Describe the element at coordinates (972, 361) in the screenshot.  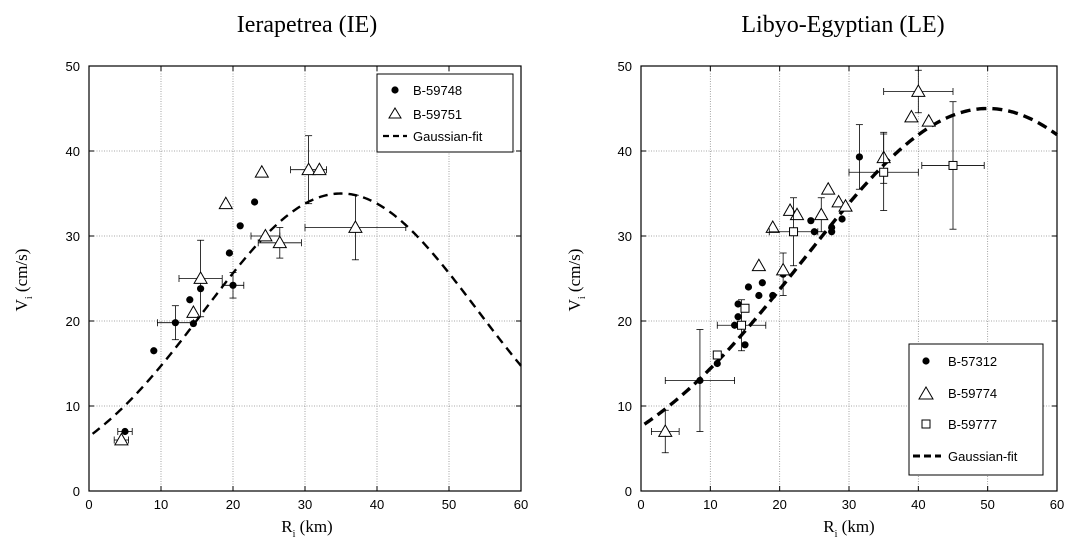
I see `legend-entry: B-57312` at that location.